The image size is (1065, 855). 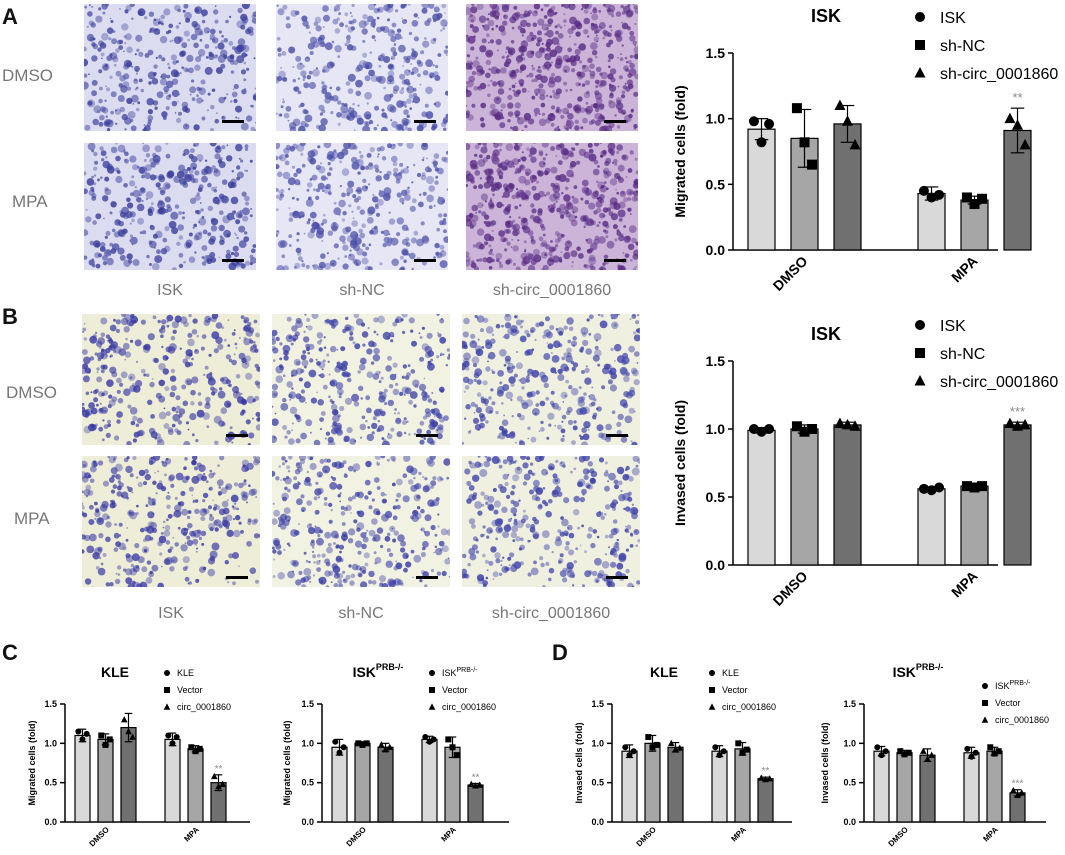 I want to click on micrograph-a-dmso-shcirc, so click(x=552, y=67).